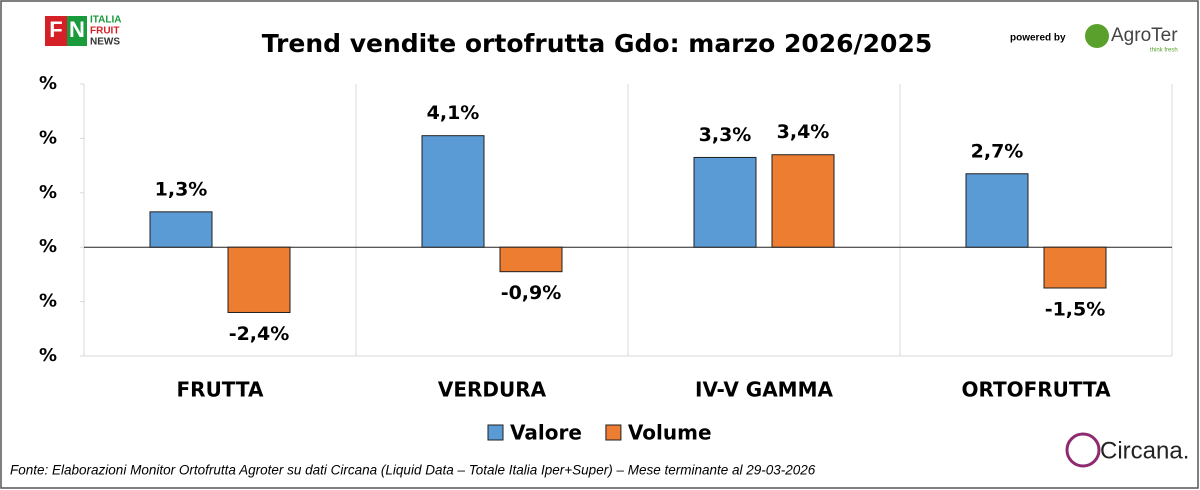 The height and width of the screenshot is (490, 1200). What do you see at coordinates (1144, 450) in the screenshot?
I see `circana-logo: Circana.` at bounding box center [1144, 450].